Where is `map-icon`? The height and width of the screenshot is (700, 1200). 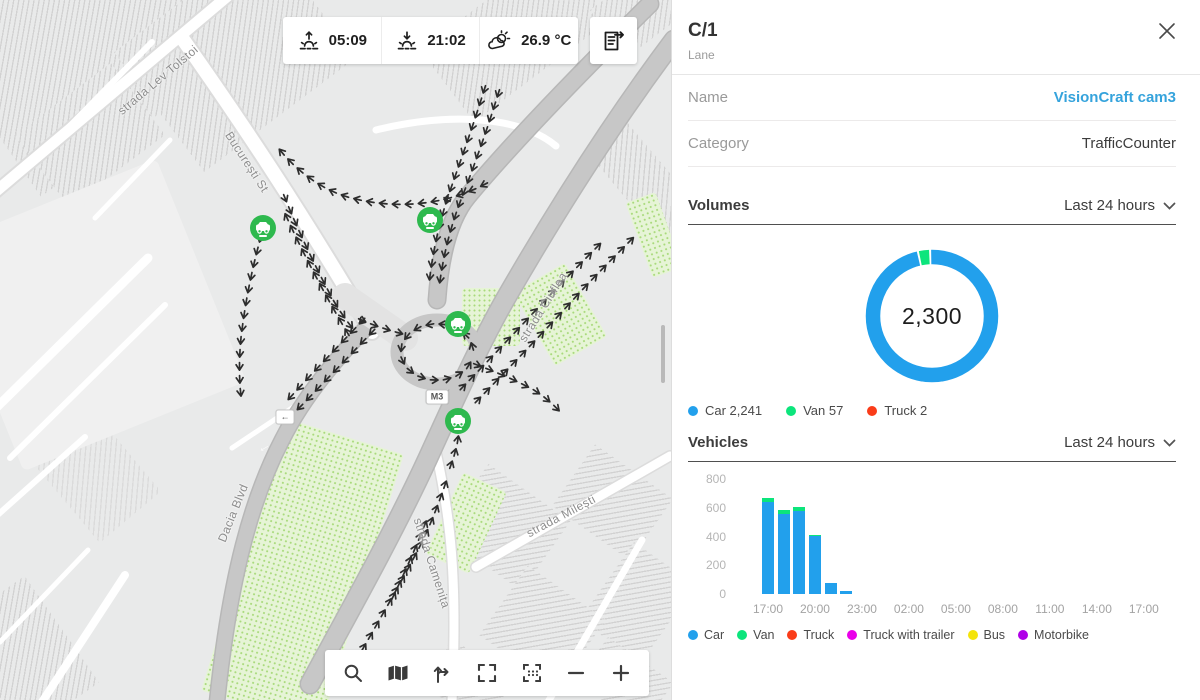
map-icon is located at coordinates (398, 673).